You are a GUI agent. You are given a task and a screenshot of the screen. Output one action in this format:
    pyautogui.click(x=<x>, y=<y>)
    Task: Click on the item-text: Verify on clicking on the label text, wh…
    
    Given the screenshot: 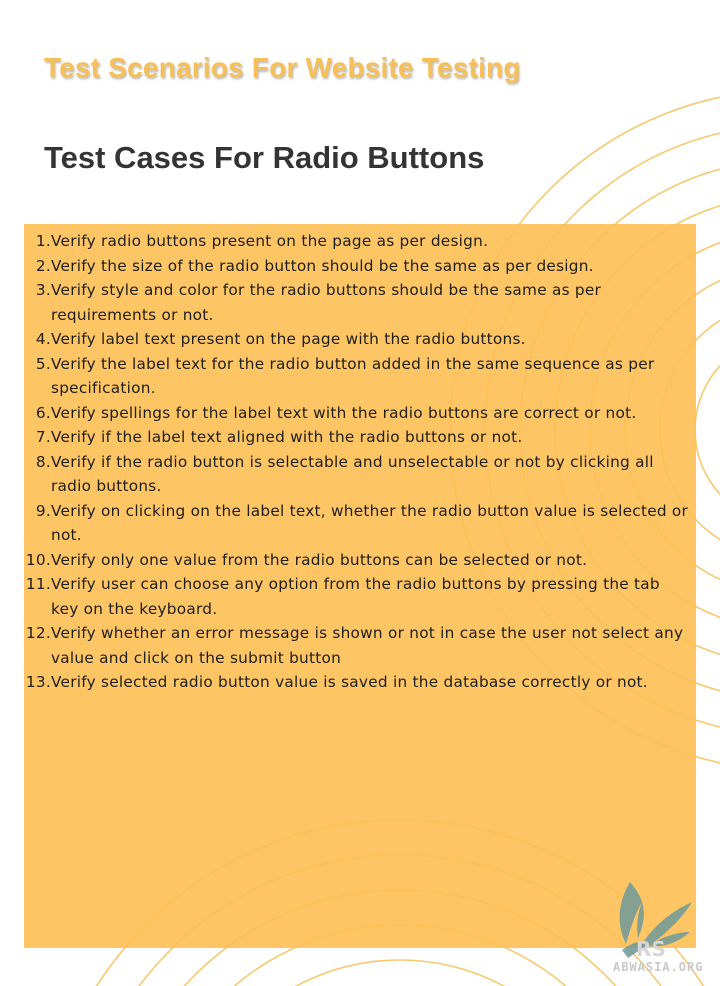 What is the action you would take?
    pyautogui.click(x=370, y=523)
    